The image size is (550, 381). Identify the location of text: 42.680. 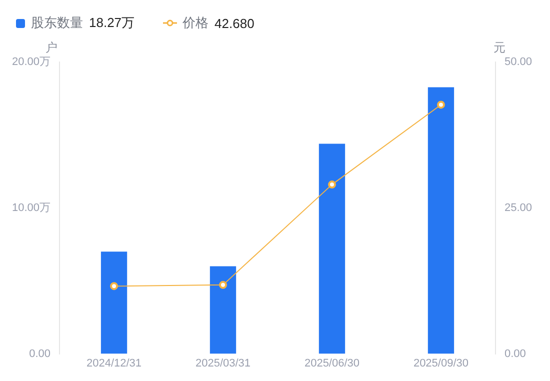
(234, 23).